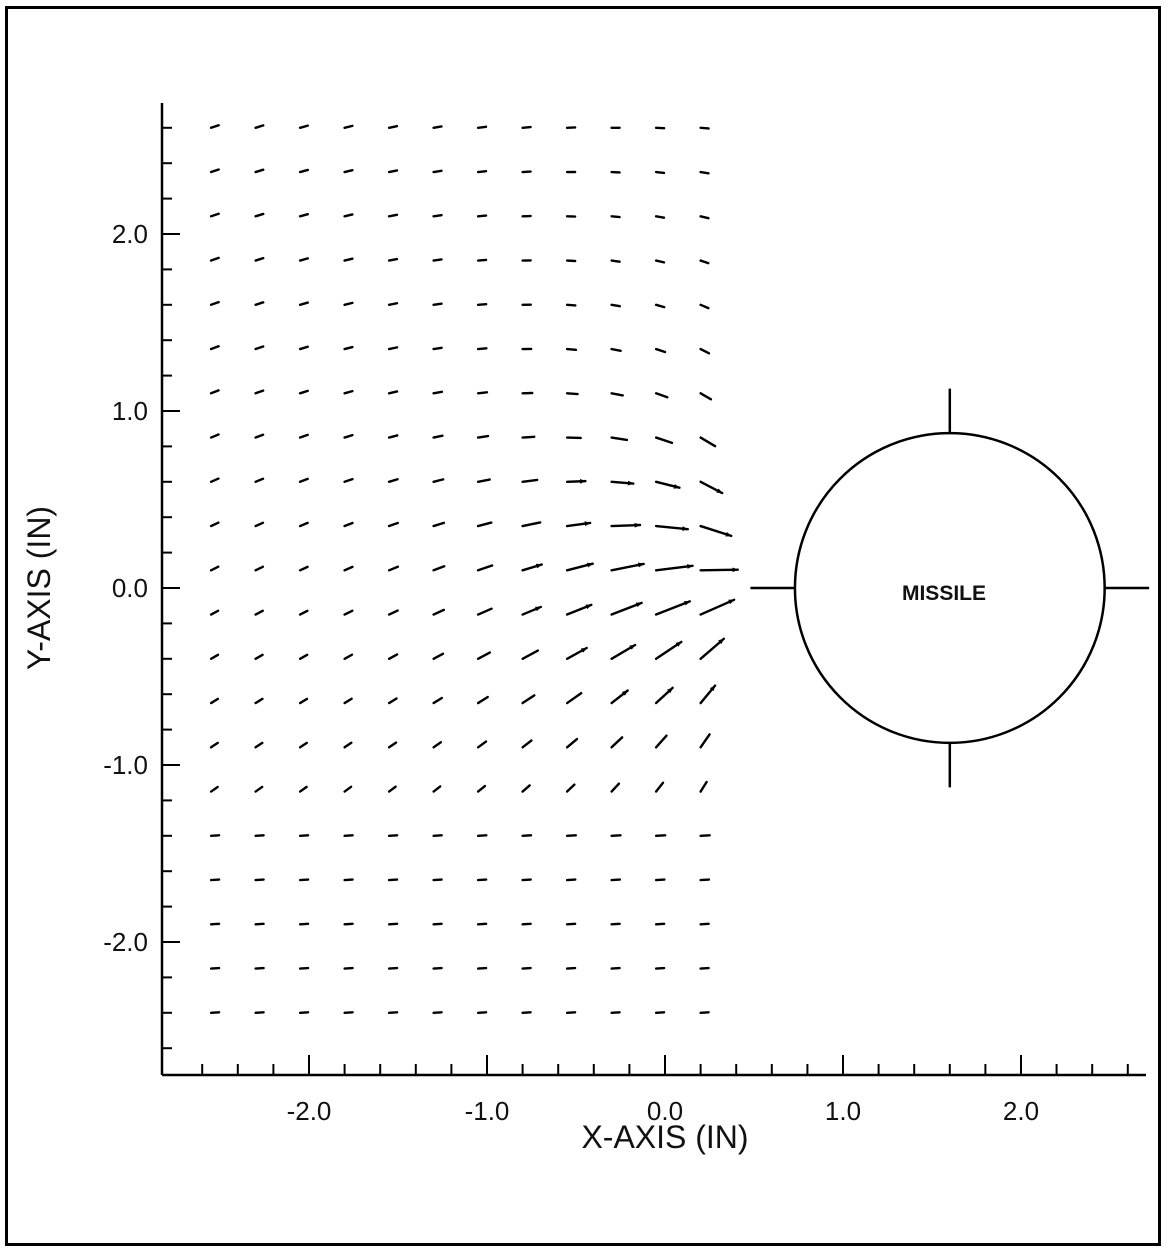 Image resolution: width=1168 pixels, height=1259 pixels. I want to click on missile-label: MISSILE, so click(944, 593).